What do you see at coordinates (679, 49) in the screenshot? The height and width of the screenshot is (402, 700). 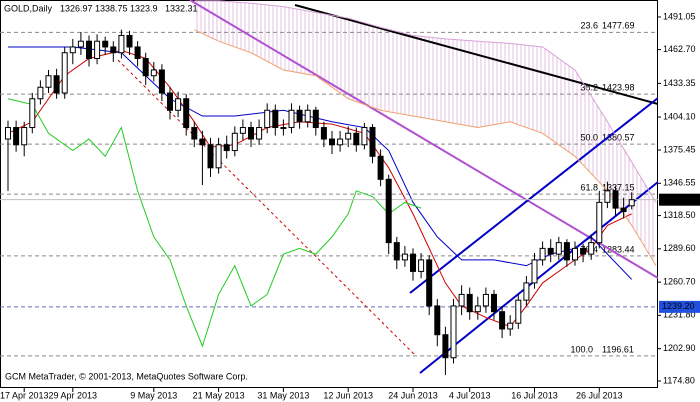 I see `y-tick-label: 1462.70` at bounding box center [679, 49].